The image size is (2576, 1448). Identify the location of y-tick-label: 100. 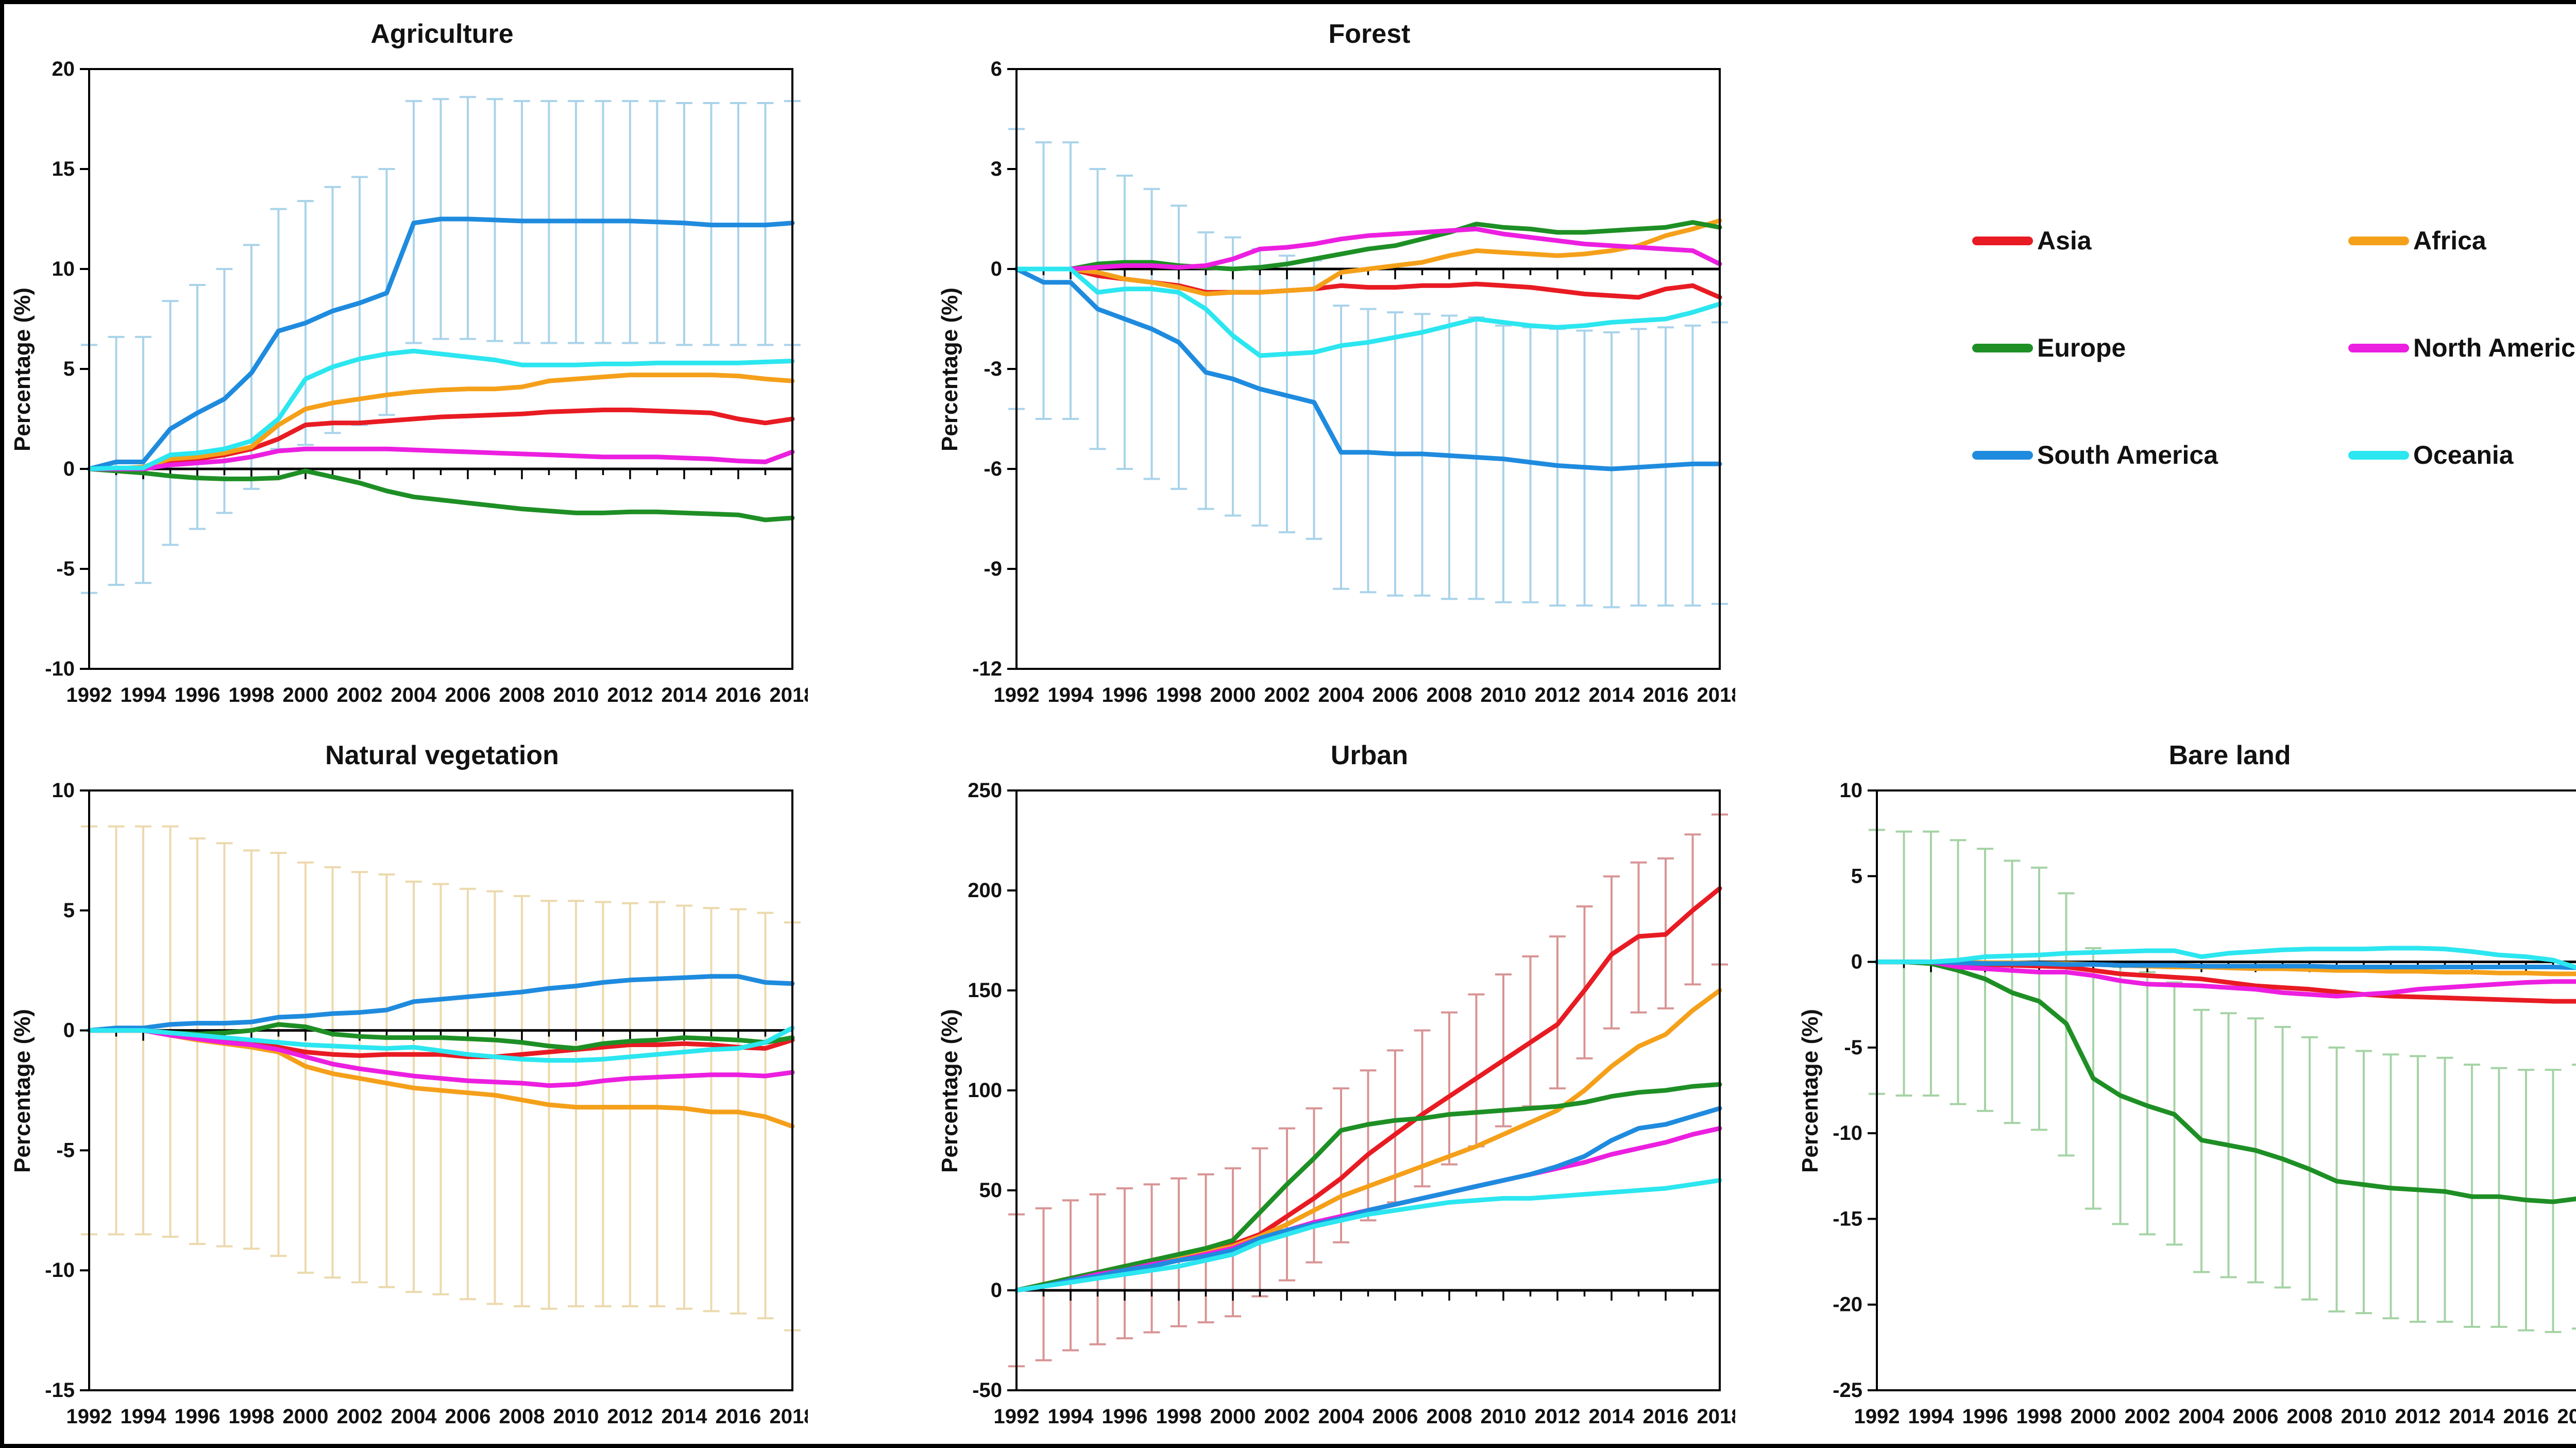
(985, 1090).